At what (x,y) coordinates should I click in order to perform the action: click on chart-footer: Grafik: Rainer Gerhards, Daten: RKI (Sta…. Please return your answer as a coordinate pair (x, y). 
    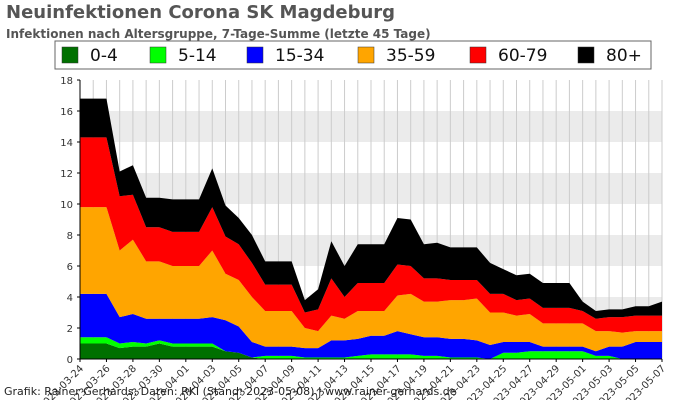
    Looking at the image, I should click on (230, 391).